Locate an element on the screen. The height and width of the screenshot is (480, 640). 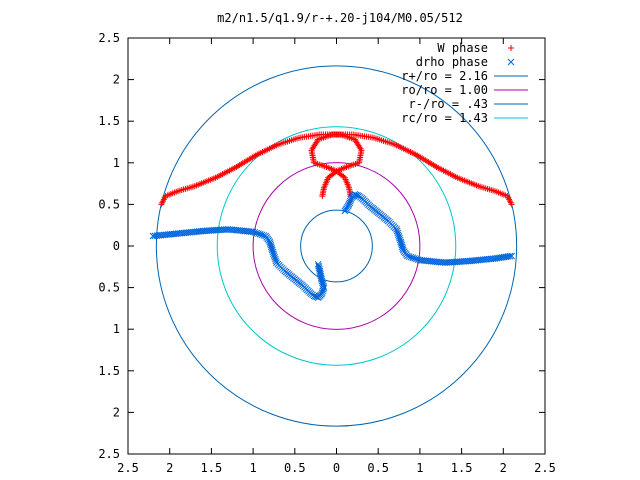
y-tick-label: 0 is located at coordinates (116, 246).